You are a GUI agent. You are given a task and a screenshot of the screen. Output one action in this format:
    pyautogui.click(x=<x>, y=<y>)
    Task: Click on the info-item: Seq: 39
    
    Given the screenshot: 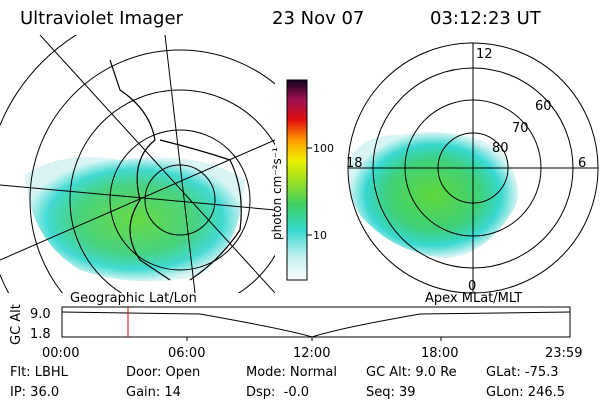 What is the action you would take?
    pyautogui.click(x=391, y=392)
    